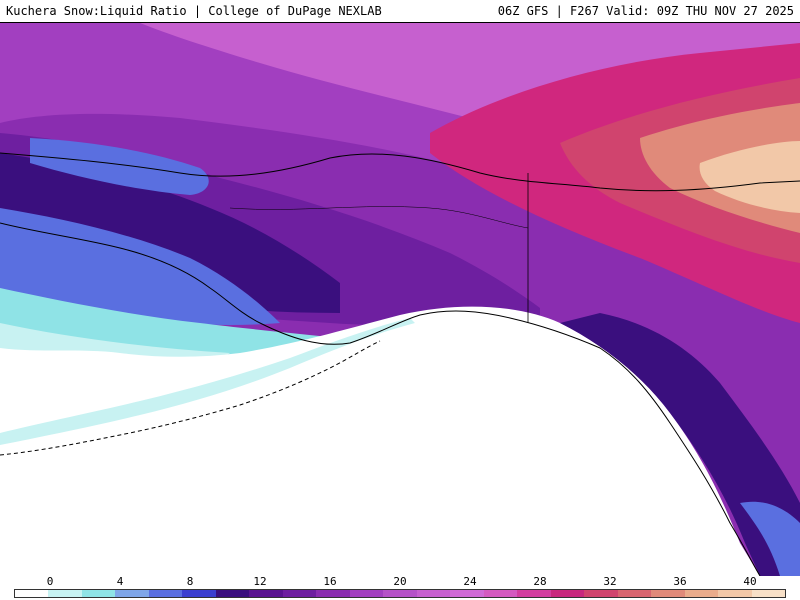  What do you see at coordinates (680, 444) in the screenshot?
I see `panhandle-edge` at bounding box center [680, 444].